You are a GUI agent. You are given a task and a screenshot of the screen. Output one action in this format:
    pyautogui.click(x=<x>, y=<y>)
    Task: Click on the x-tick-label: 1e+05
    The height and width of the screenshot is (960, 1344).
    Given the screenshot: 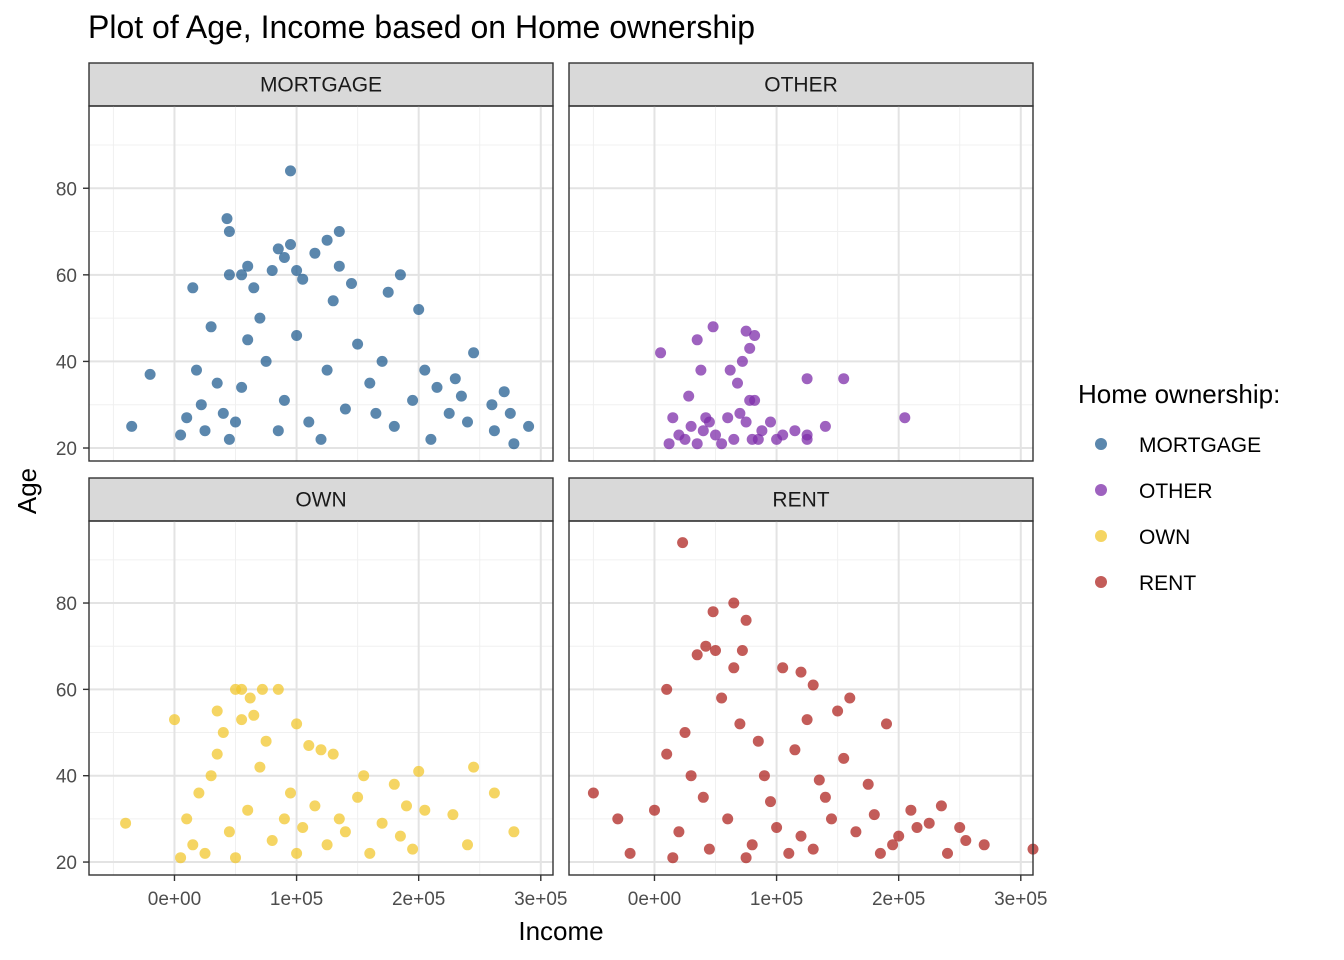 What is the action you would take?
    pyautogui.click(x=296, y=899)
    